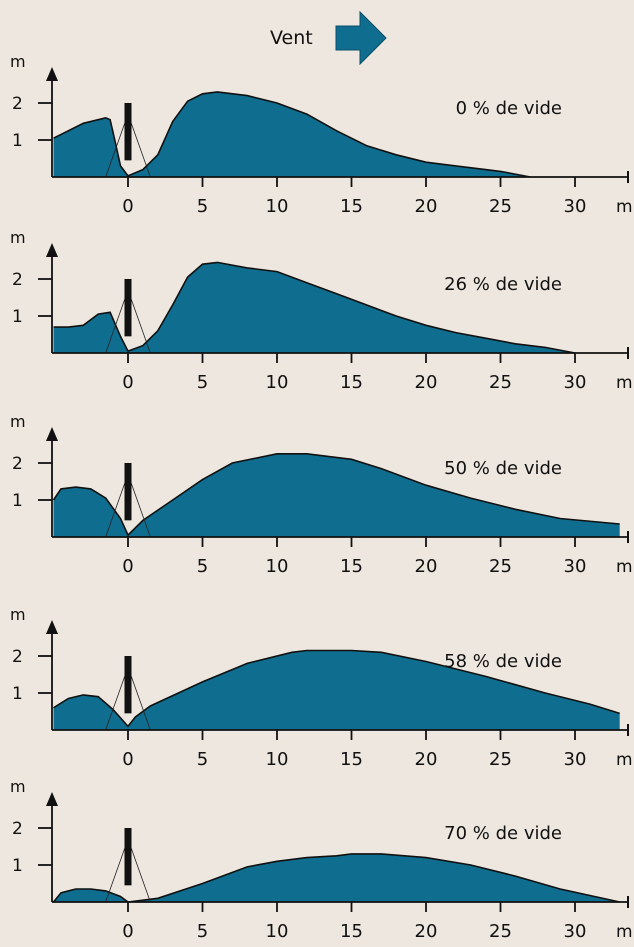 The image size is (634, 947). Describe the element at coordinates (503, 284) in the screenshot. I see `void-ratio-label: 26 % de vide` at that location.